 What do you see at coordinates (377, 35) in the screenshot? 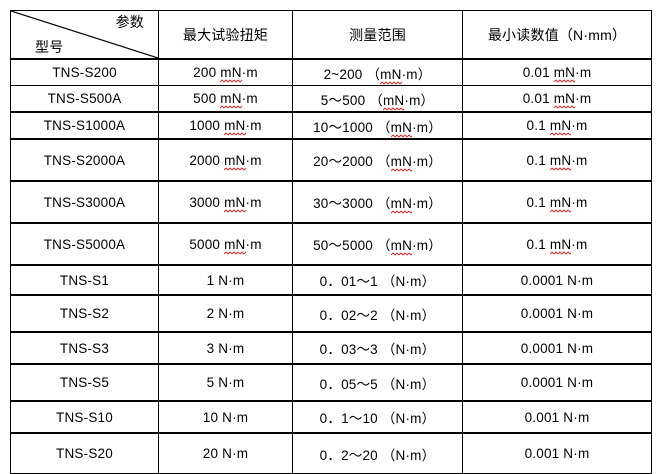
I see `header-measuring-range: 测量范围` at bounding box center [377, 35].